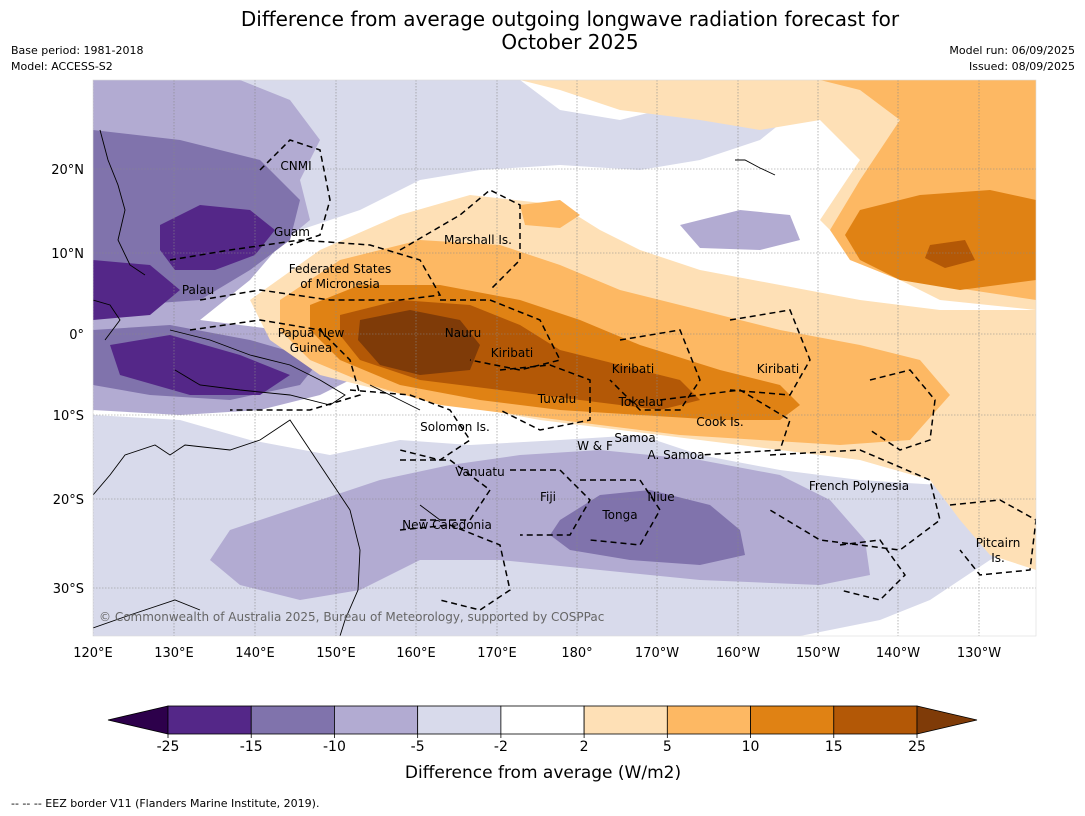 The image size is (1085, 816). What do you see at coordinates (576, 653) in the screenshot?
I see `lon-tick-label: 180°` at bounding box center [576, 653].